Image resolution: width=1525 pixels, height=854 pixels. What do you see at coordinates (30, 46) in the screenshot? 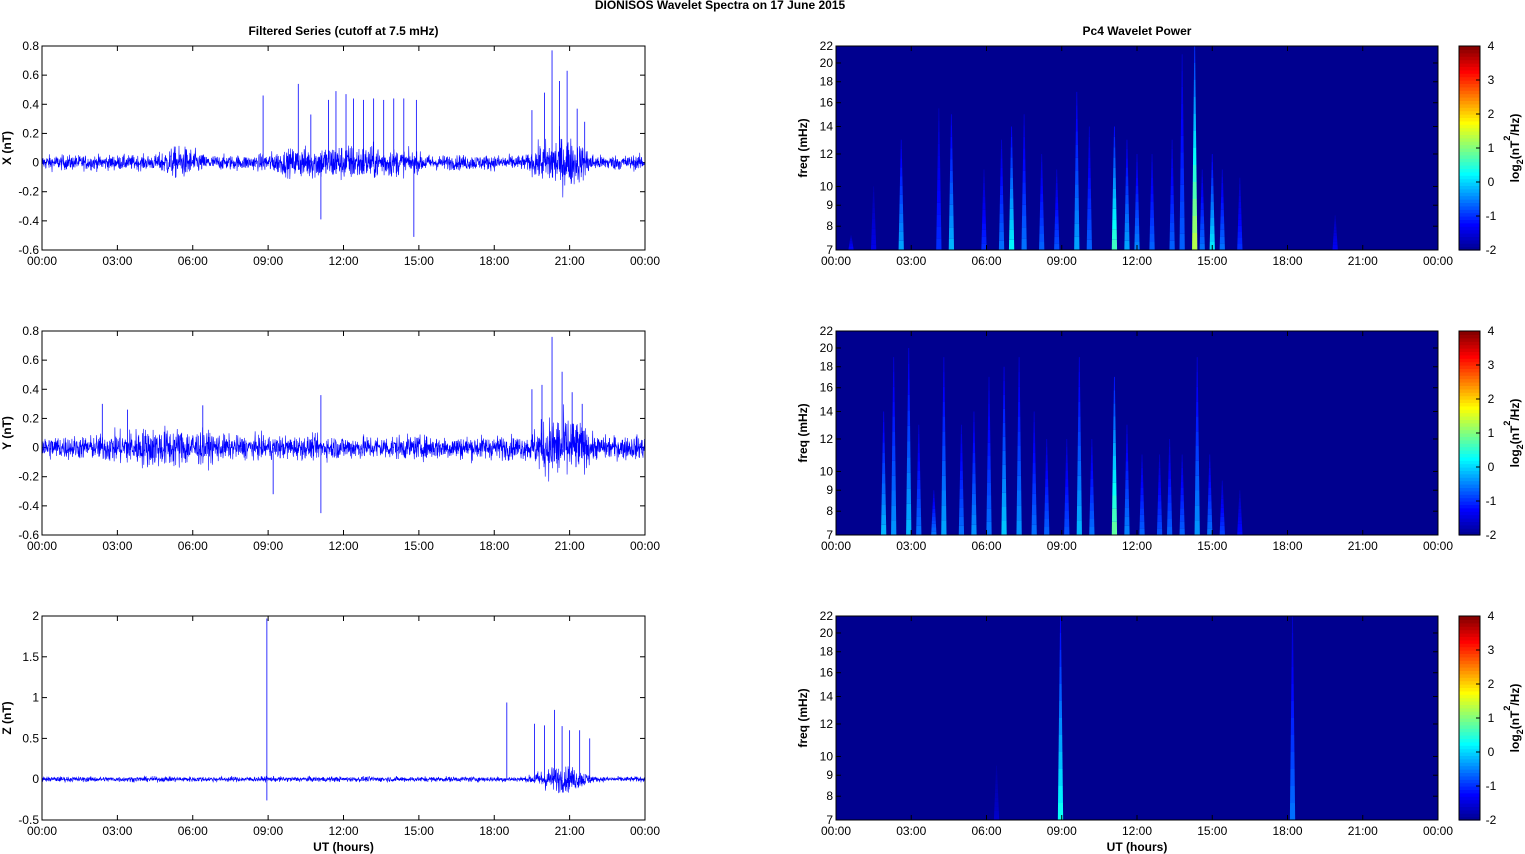
I see `y-tick-label: 0.8` at bounding box center [30, 46].